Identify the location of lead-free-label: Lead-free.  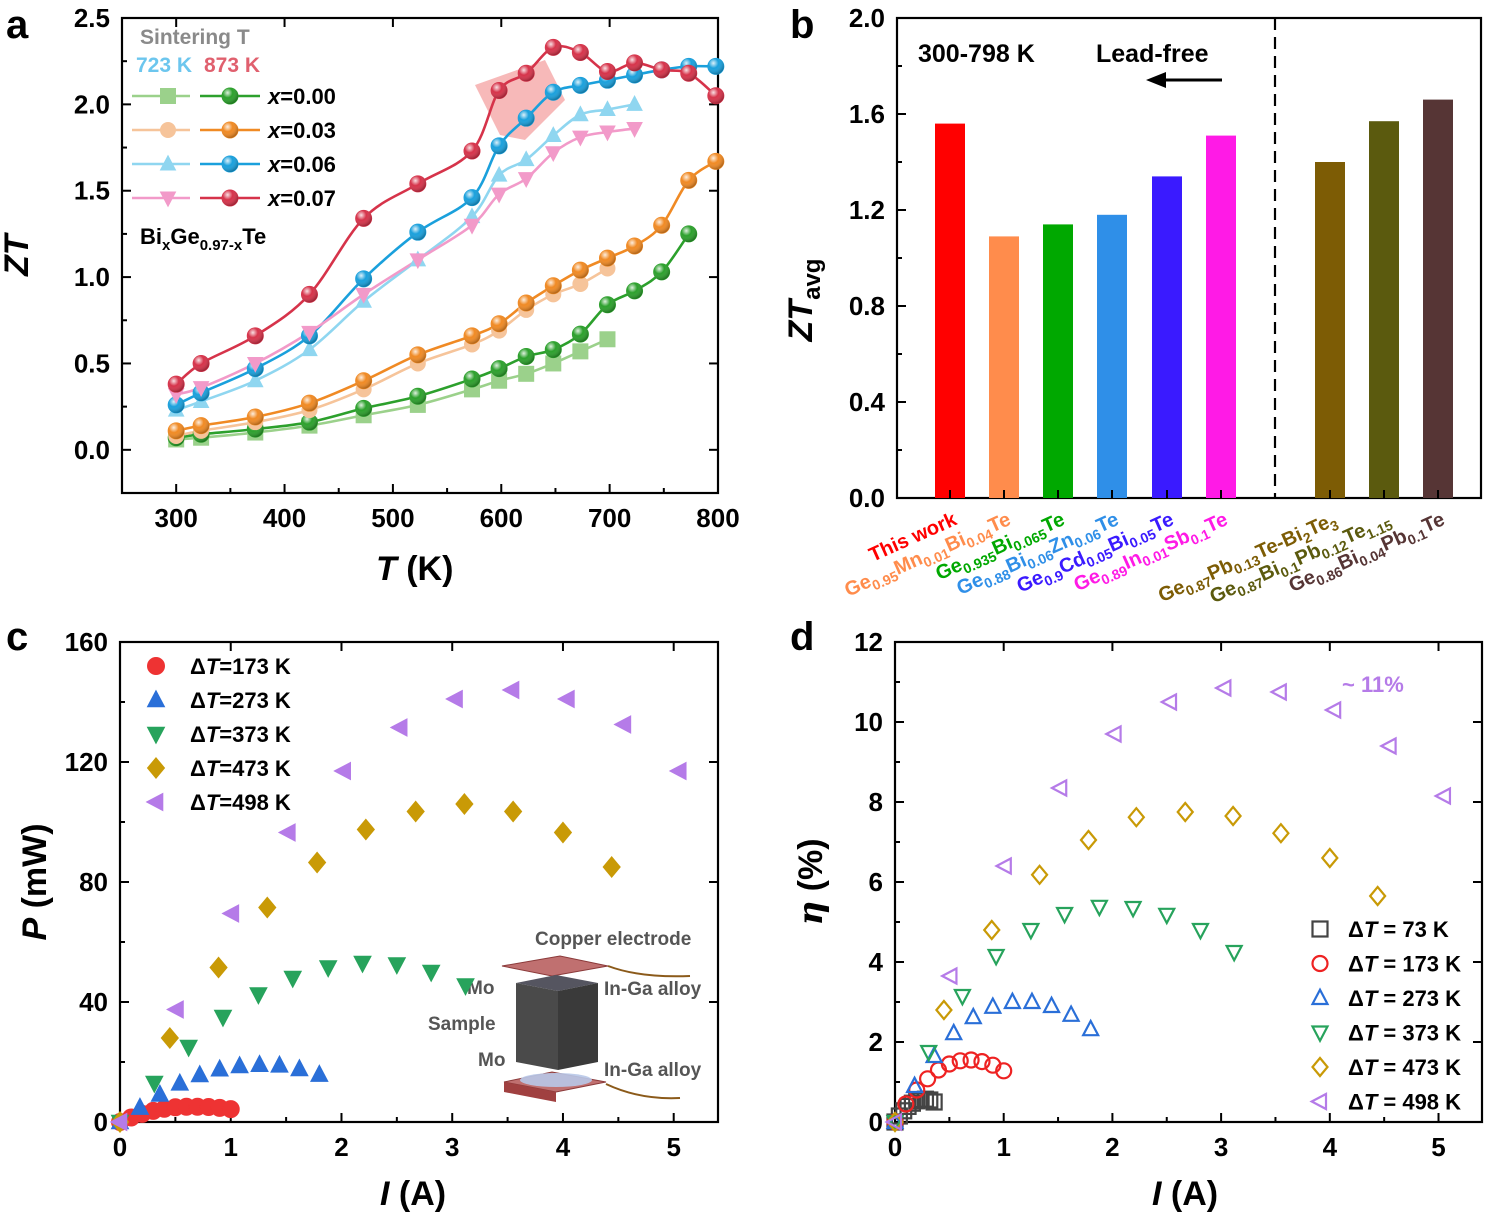
(1152, 54).